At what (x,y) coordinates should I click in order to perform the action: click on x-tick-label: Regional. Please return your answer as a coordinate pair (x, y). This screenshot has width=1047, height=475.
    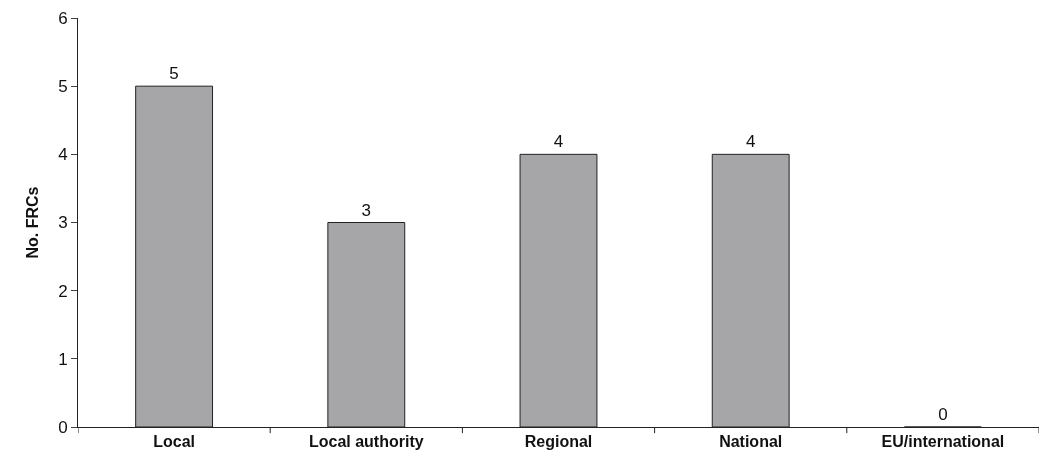
    Looking at the image, I should click on (558, 442).